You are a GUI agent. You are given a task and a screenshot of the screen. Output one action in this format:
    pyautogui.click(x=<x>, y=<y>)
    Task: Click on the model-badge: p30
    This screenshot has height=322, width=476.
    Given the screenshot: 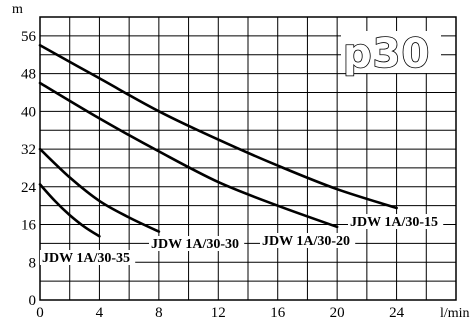 What is the action you would take?
    pyautogui.click(x=391, y=54)
    